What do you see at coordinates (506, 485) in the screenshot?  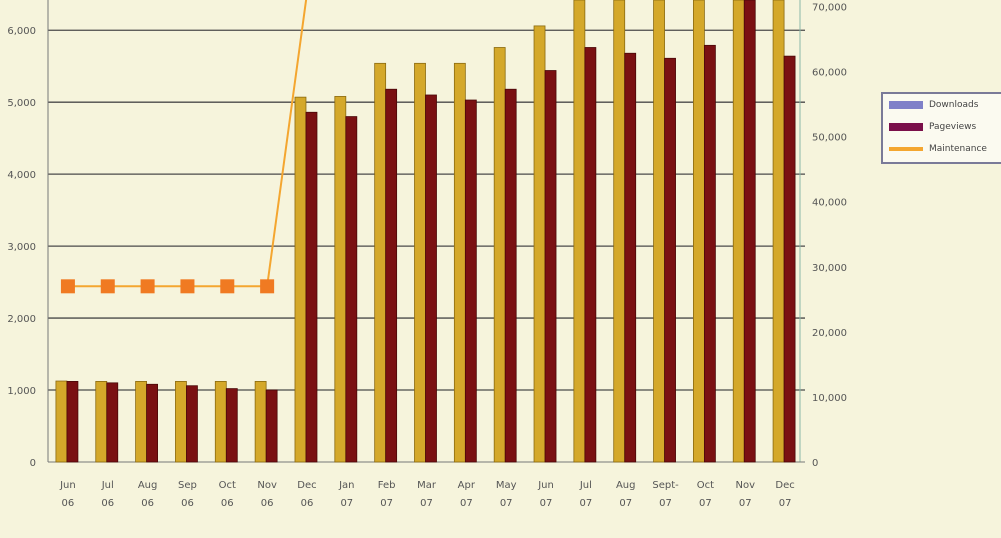 I see `x-tick-label: May` at bounding box center [506, 485].